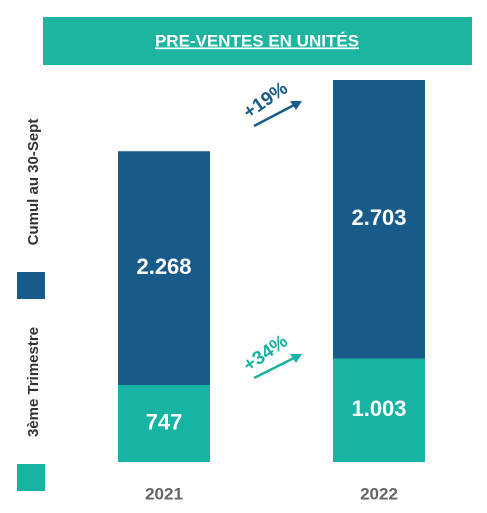  What do you see at coordinates (164, 493) in the screenshot?
I see `x-tick-label: 2021` at bounding box center [164, 493].